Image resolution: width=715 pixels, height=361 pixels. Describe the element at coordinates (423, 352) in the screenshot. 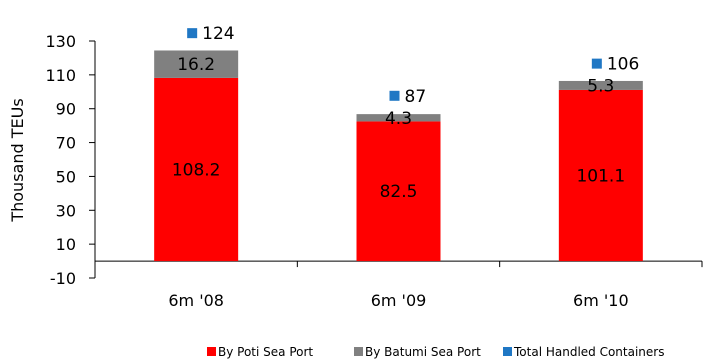

I see `legend-label: By Batumi Sea Port` at that location.